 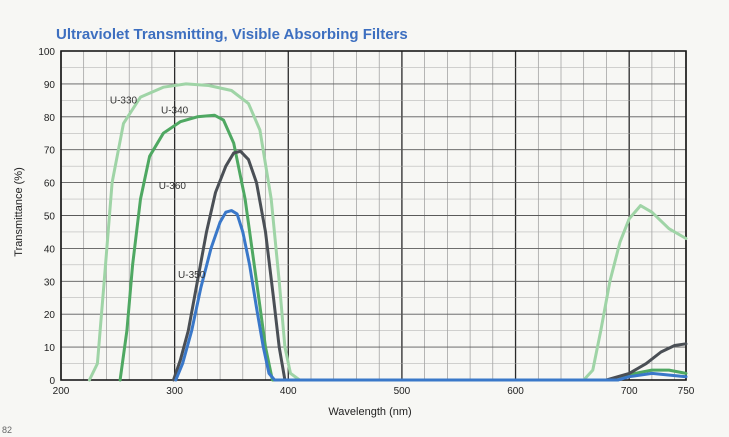 What do you see at coordinates (124, 101) in the screenshot?
I see `series-label-u-330: U-330` at bounding box center [124, 101].